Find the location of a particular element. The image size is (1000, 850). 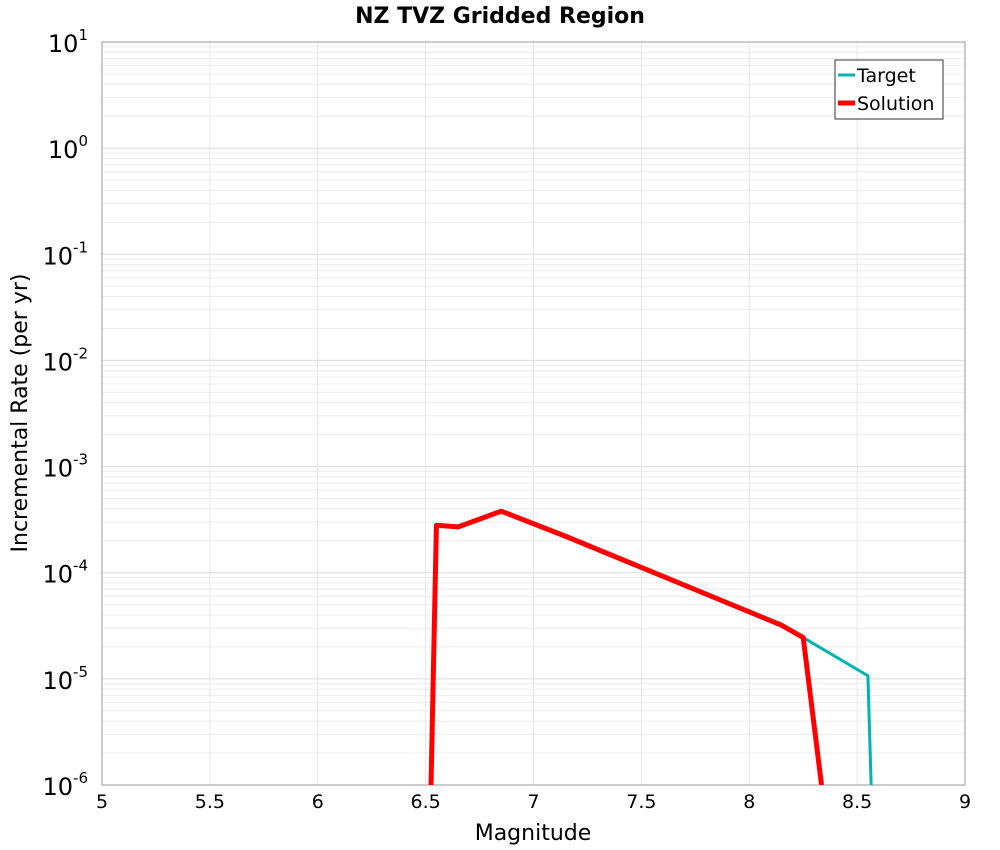

y-tick-label: 10⁻⁵ is located at coordinates (65, 679).